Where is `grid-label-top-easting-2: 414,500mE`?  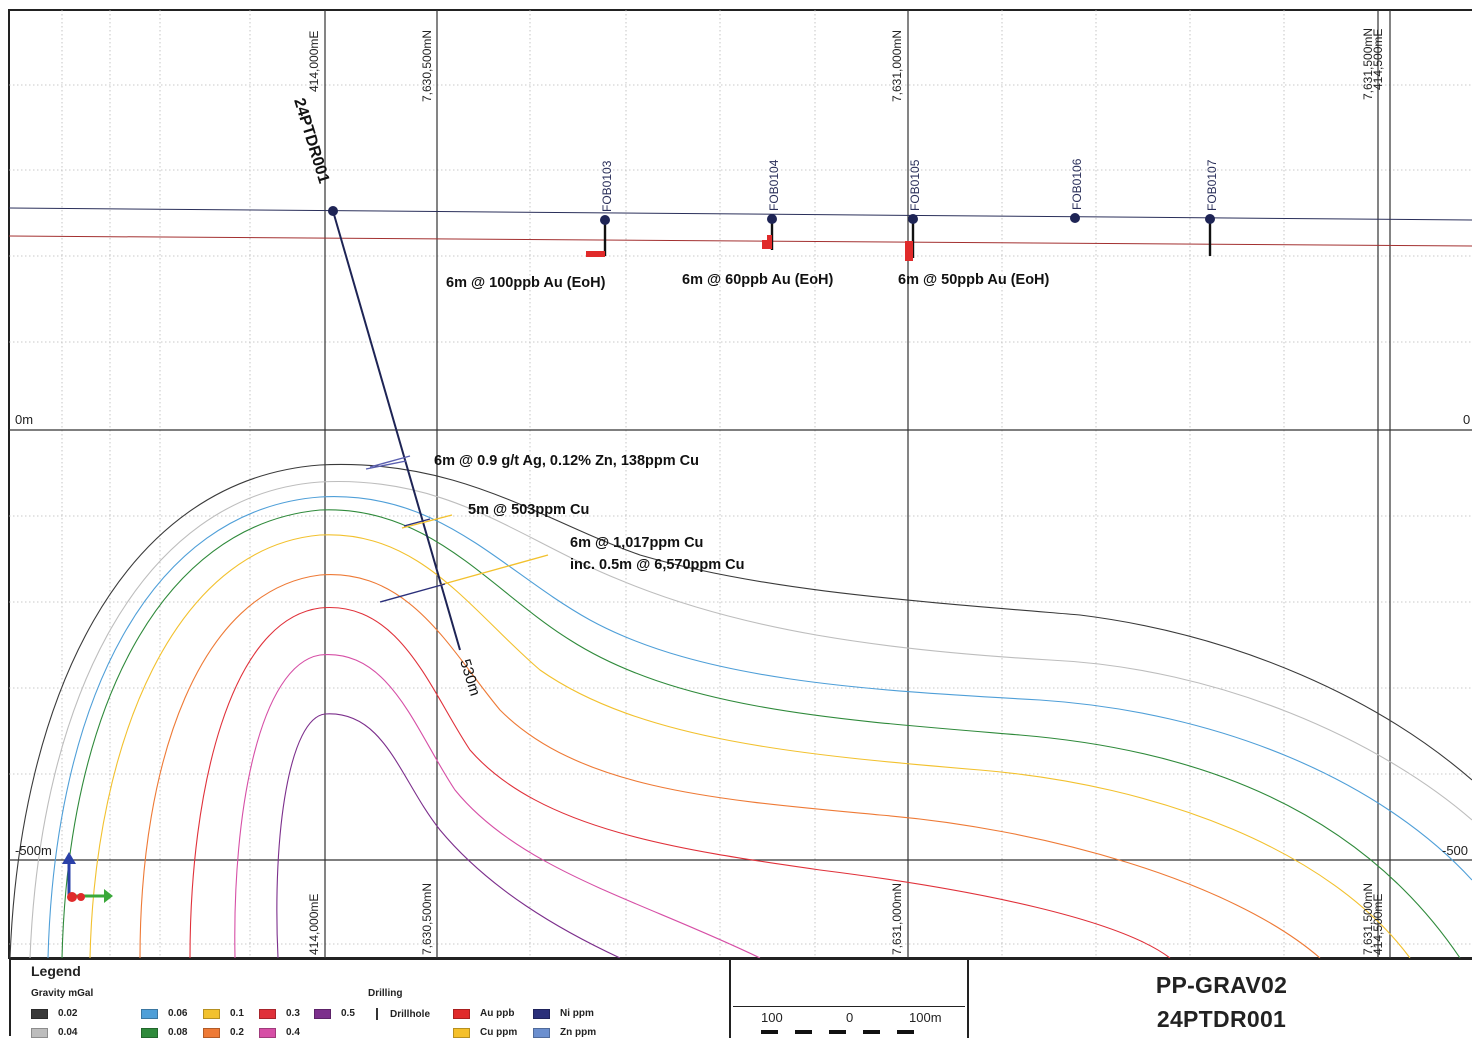 grid-label-top-easting-2: 414,500mE is located at coordinates (1378, 59).